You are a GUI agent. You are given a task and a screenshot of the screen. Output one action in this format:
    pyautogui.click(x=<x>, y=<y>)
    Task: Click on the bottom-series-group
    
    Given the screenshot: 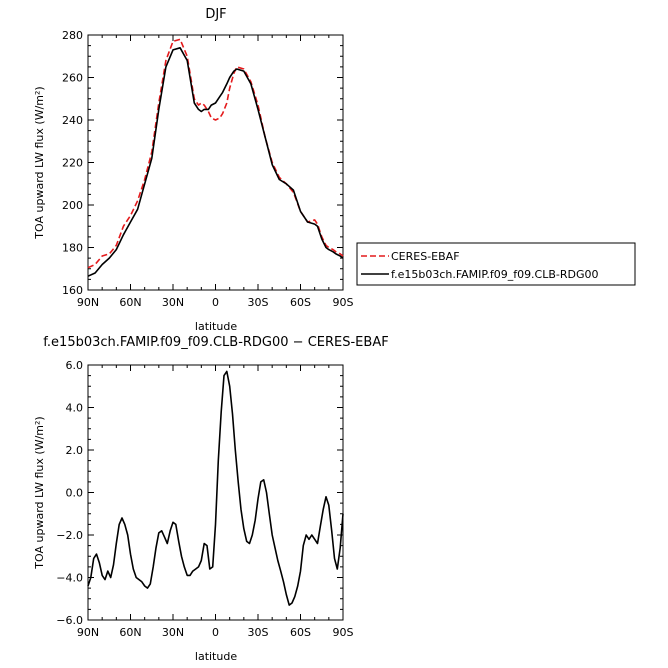 What is the action you would take?
    pyautogui.click(x=215, y=488)
    